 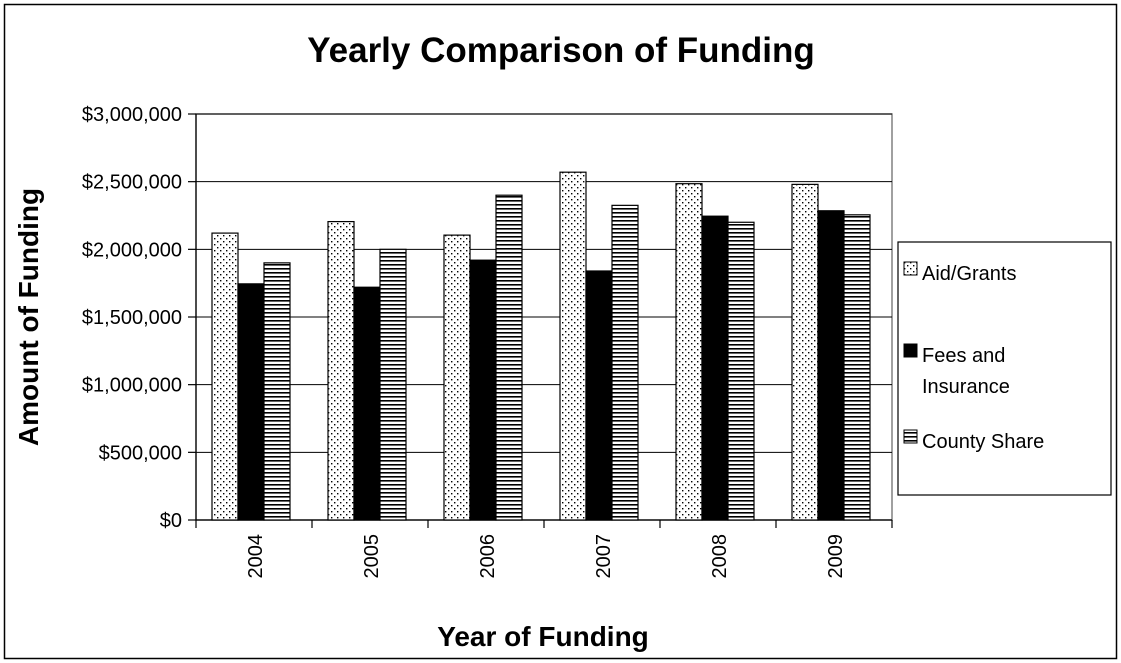 What do you see at coordinates (604, 556) in the screenshot?
I see `x-tick-label: 2007` at bounding box center [604, 556].